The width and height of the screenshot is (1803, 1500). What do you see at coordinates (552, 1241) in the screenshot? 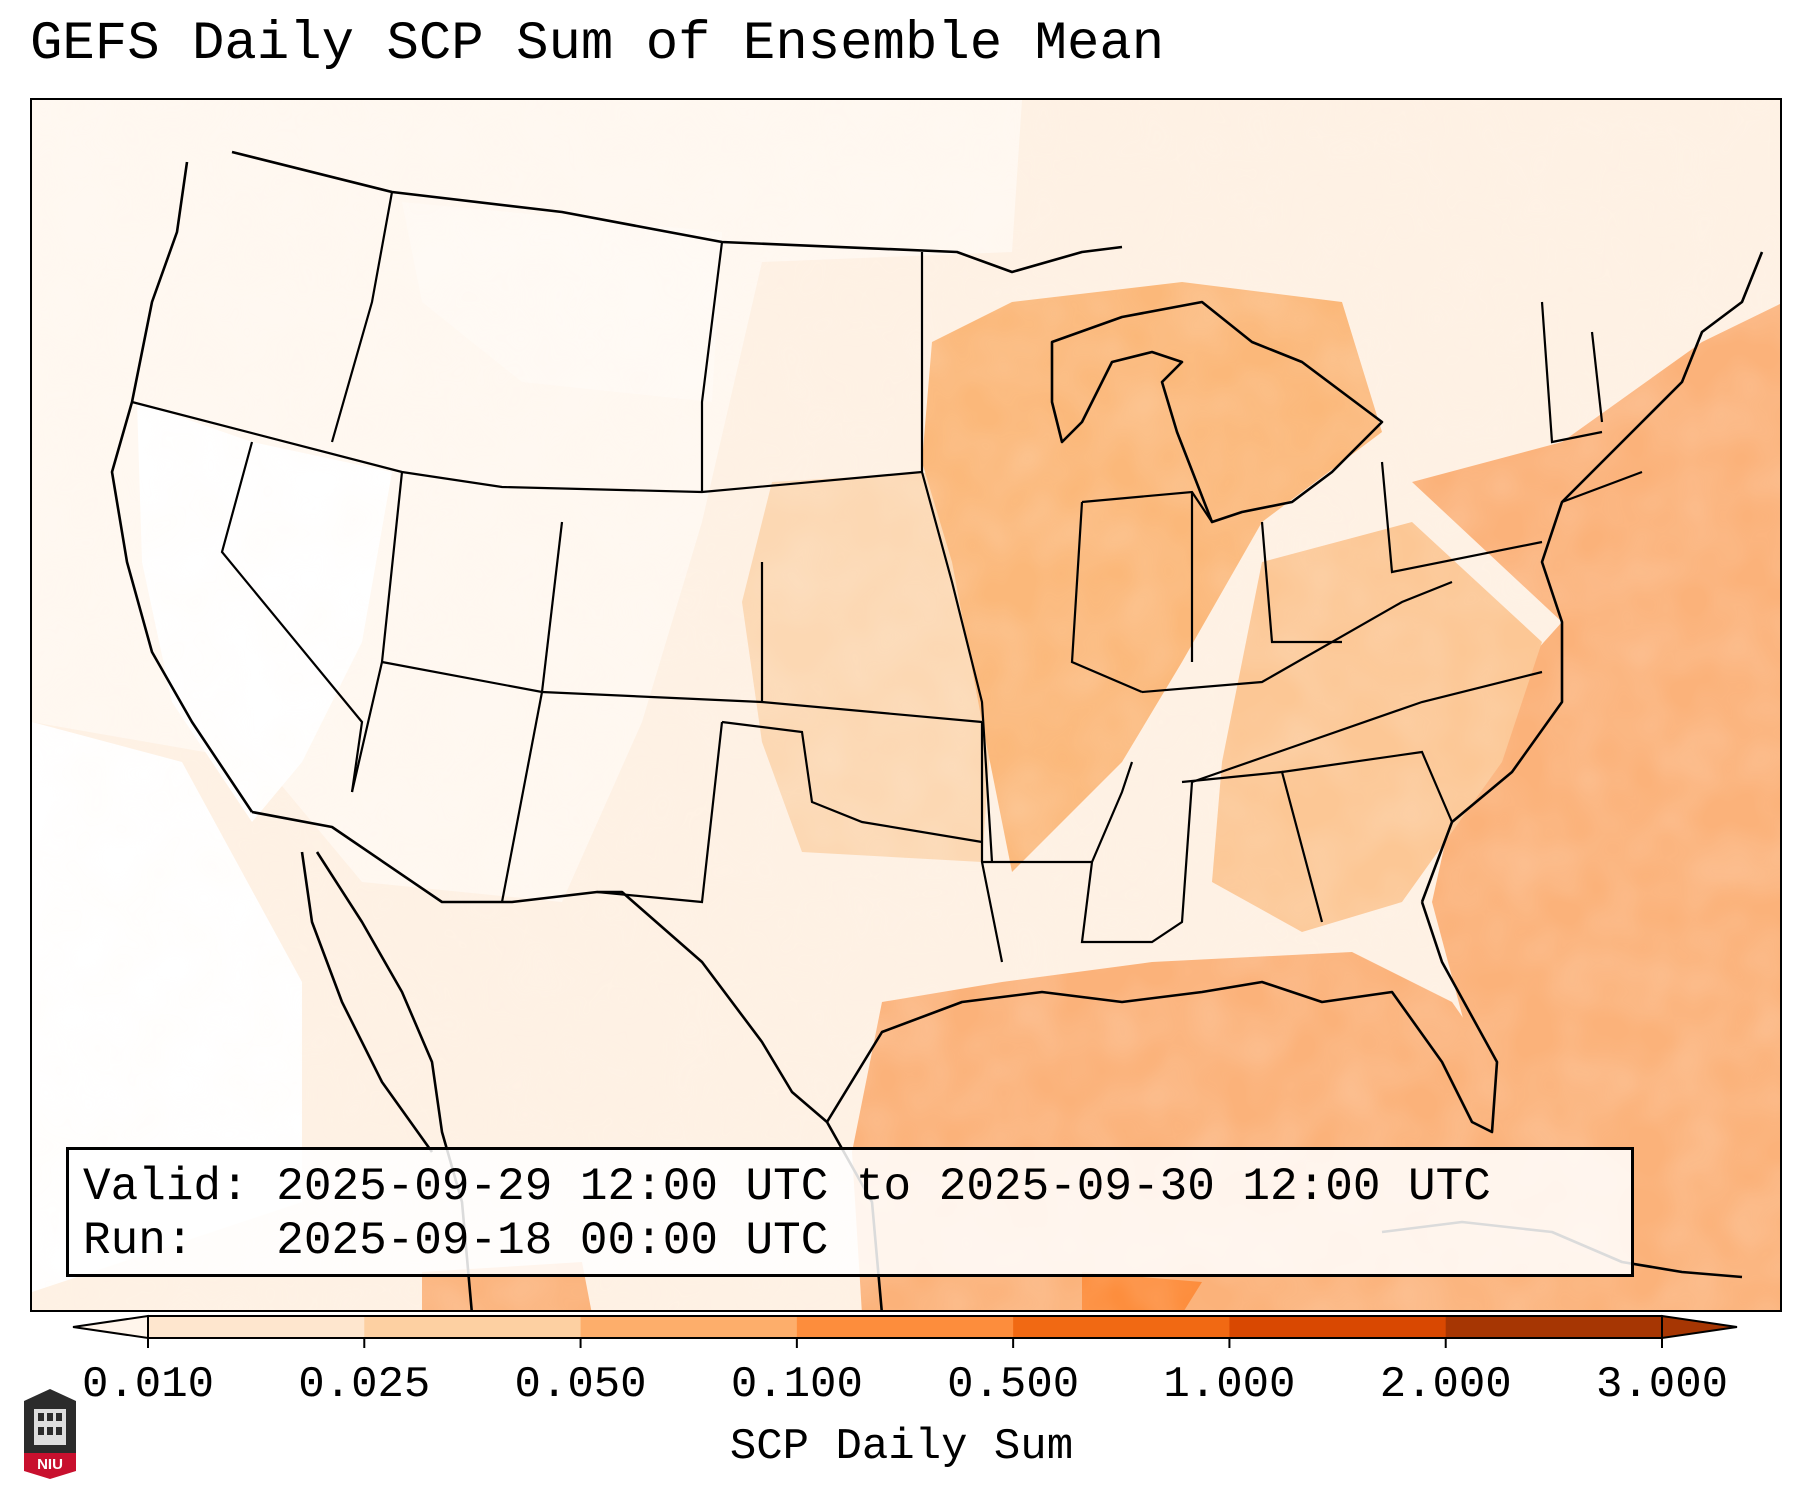
I see `run-time: 2025-09-18 00:00 UTC` at bounding box center [552, 1241].